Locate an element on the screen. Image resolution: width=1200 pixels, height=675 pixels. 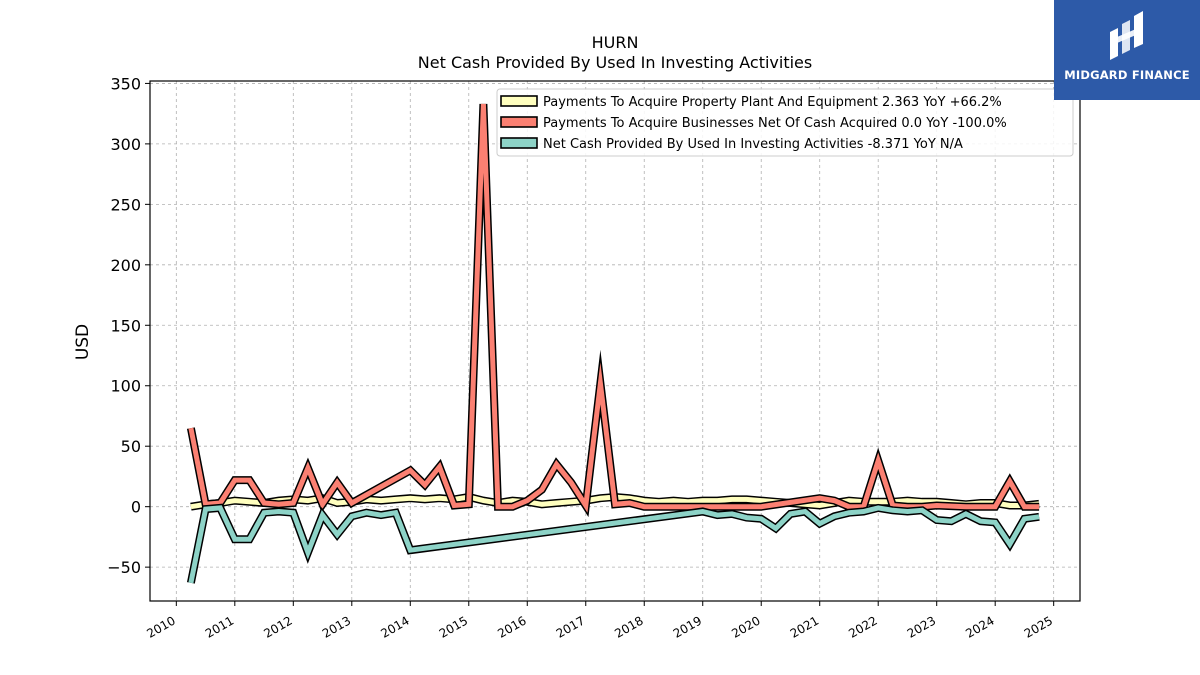
x-tick-label: 2018 is located at coordinates (628, 626).